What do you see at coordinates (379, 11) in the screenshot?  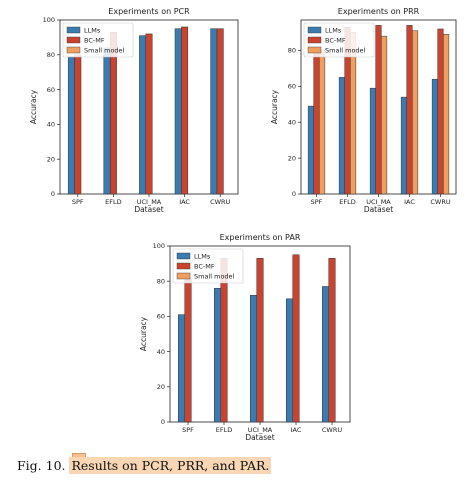 I see `chart-title: Experiments on PRR` at bounding box center [379, 11].